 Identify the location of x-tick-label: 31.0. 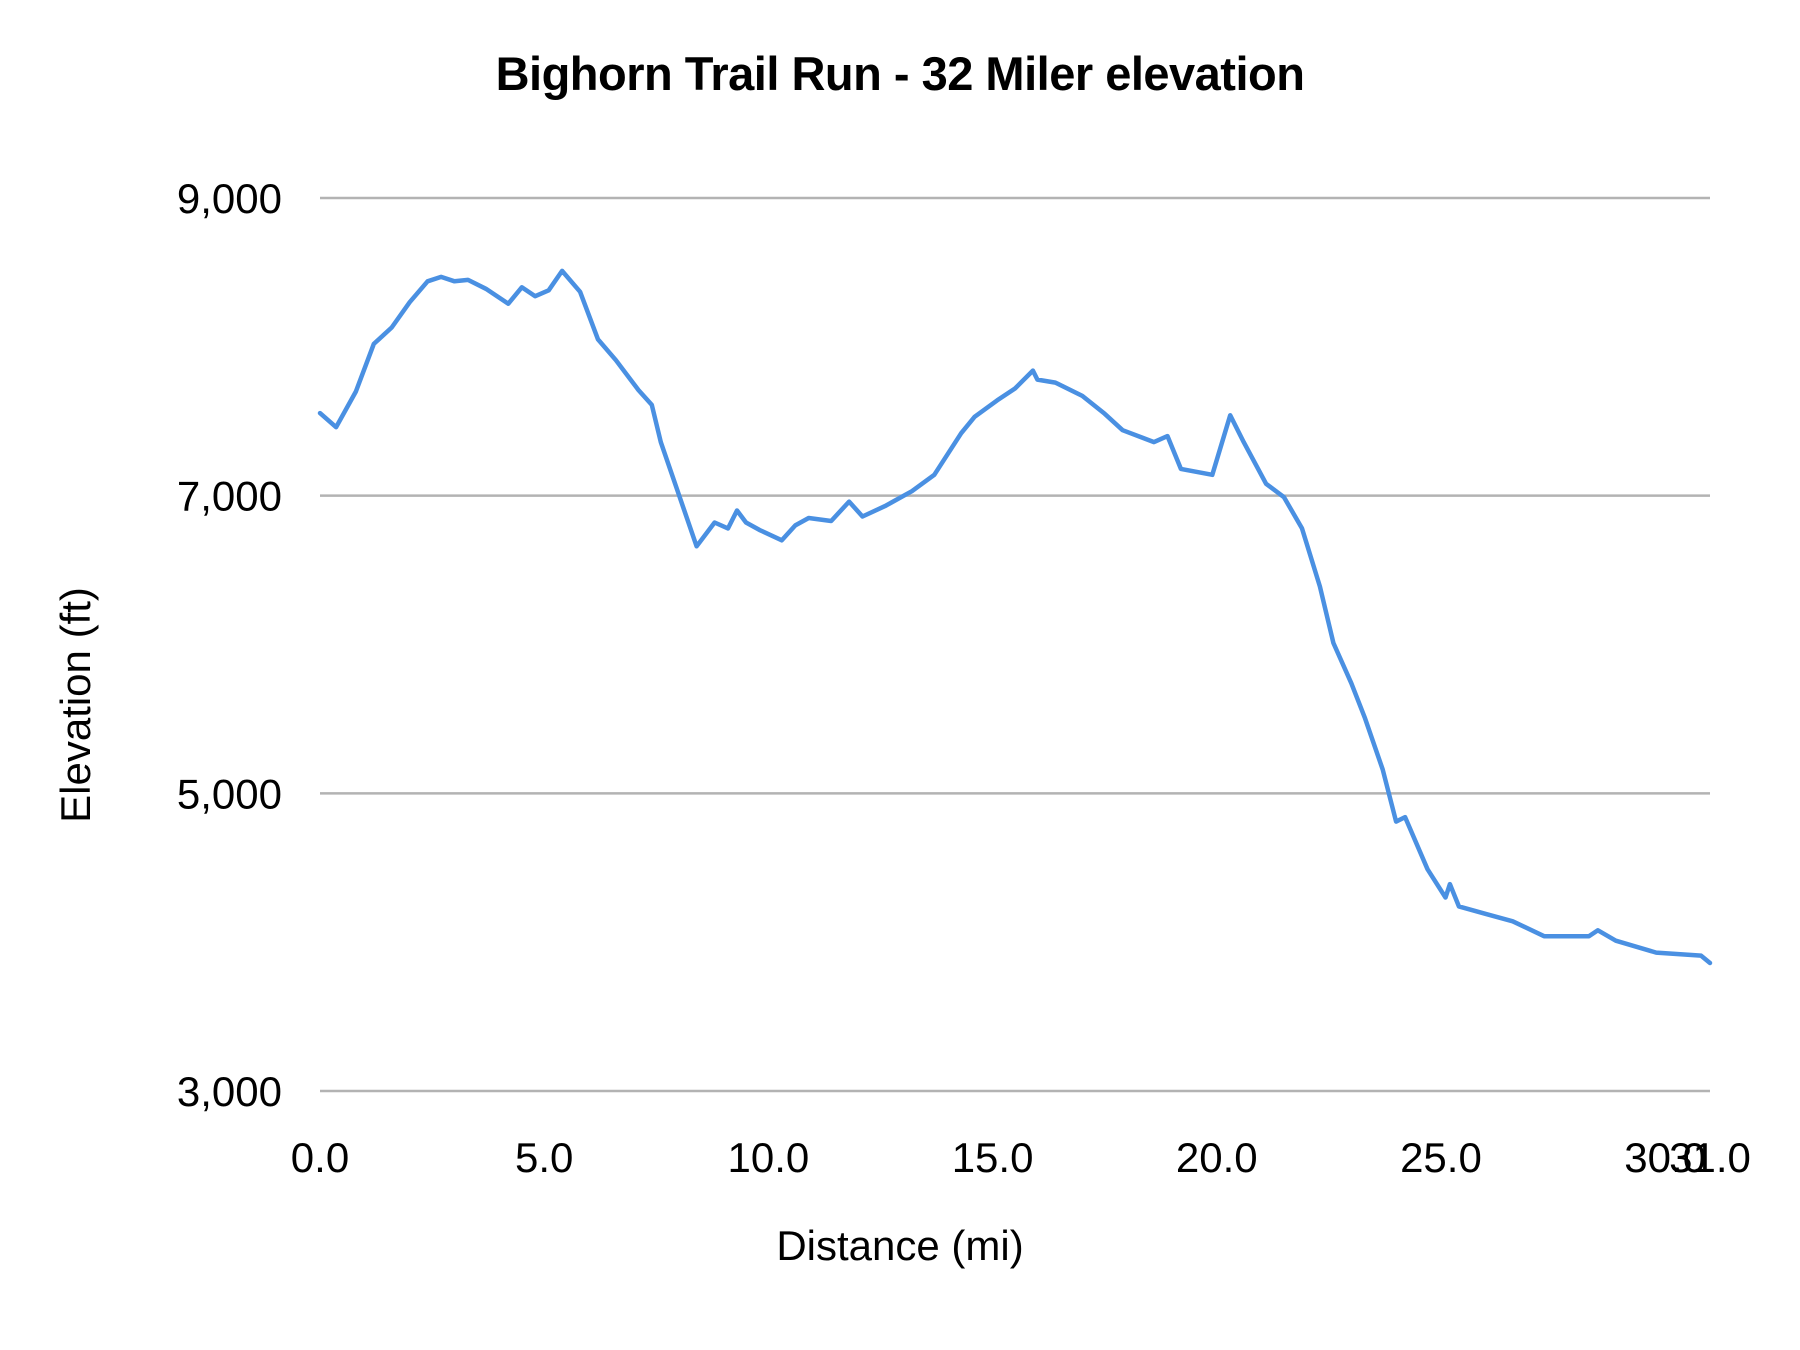
(1710, 1157).